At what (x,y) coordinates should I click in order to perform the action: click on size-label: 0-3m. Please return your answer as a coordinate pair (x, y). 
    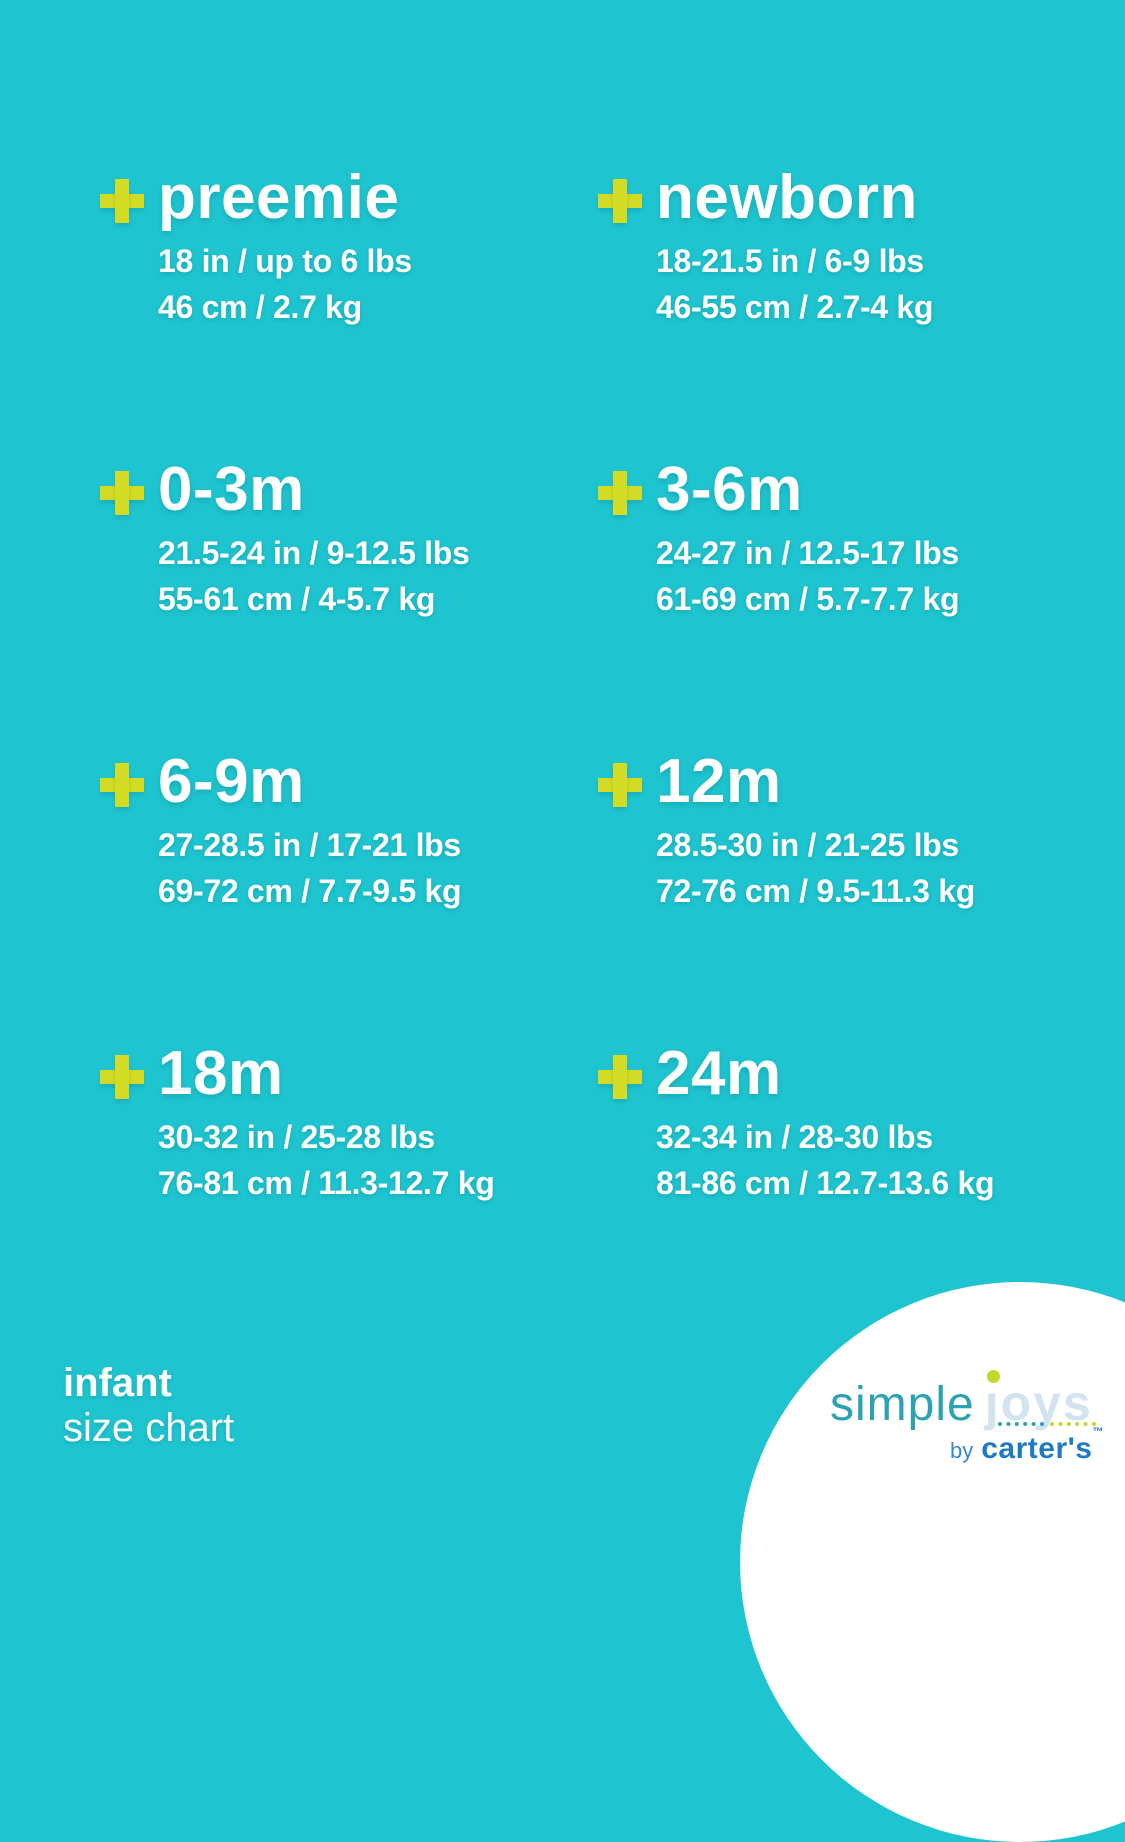
    Looking at the image, I should click on (231, 489).